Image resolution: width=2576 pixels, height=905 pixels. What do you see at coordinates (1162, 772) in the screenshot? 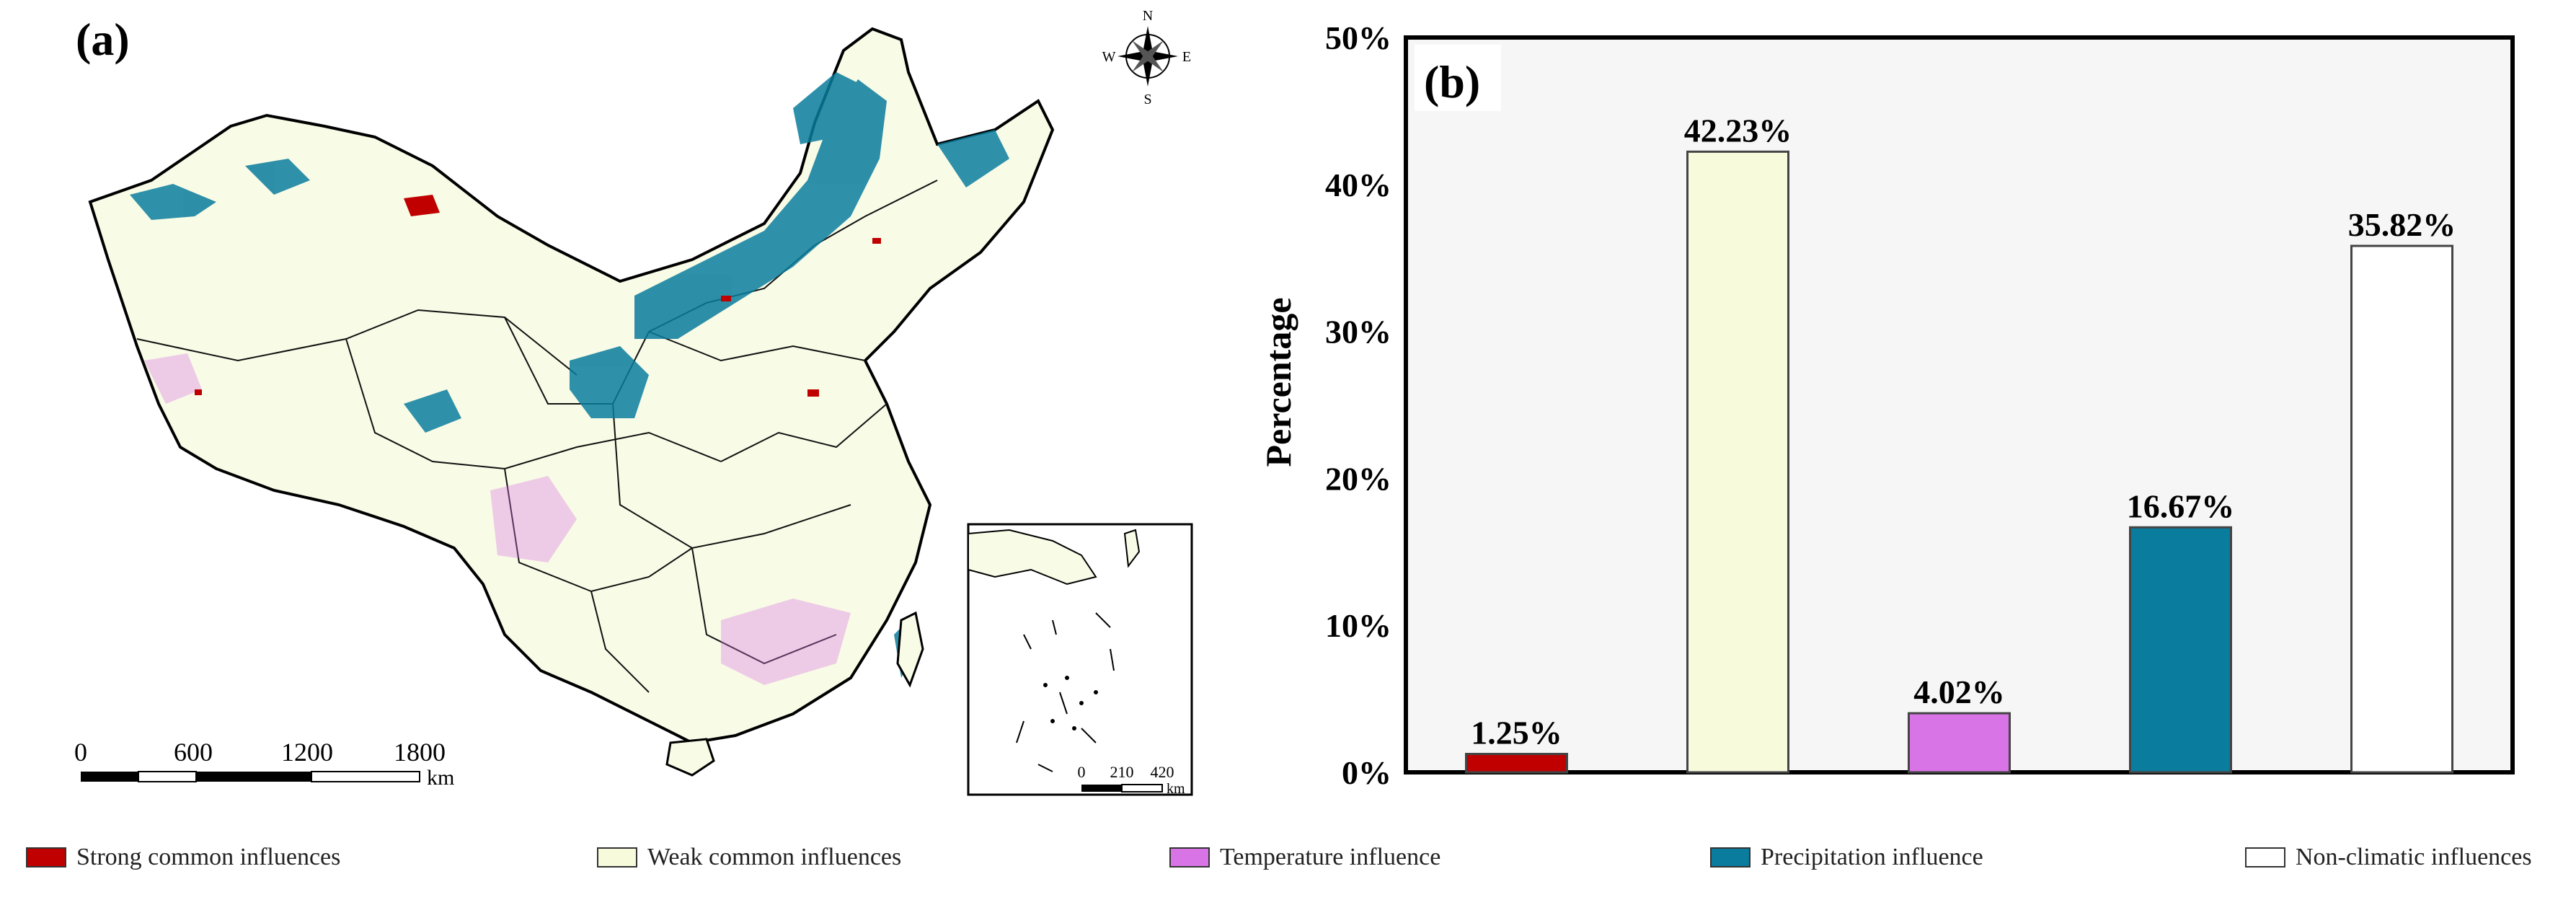
I see `inset-scale-tick-2: 420` at bounding box center [1162, 772].